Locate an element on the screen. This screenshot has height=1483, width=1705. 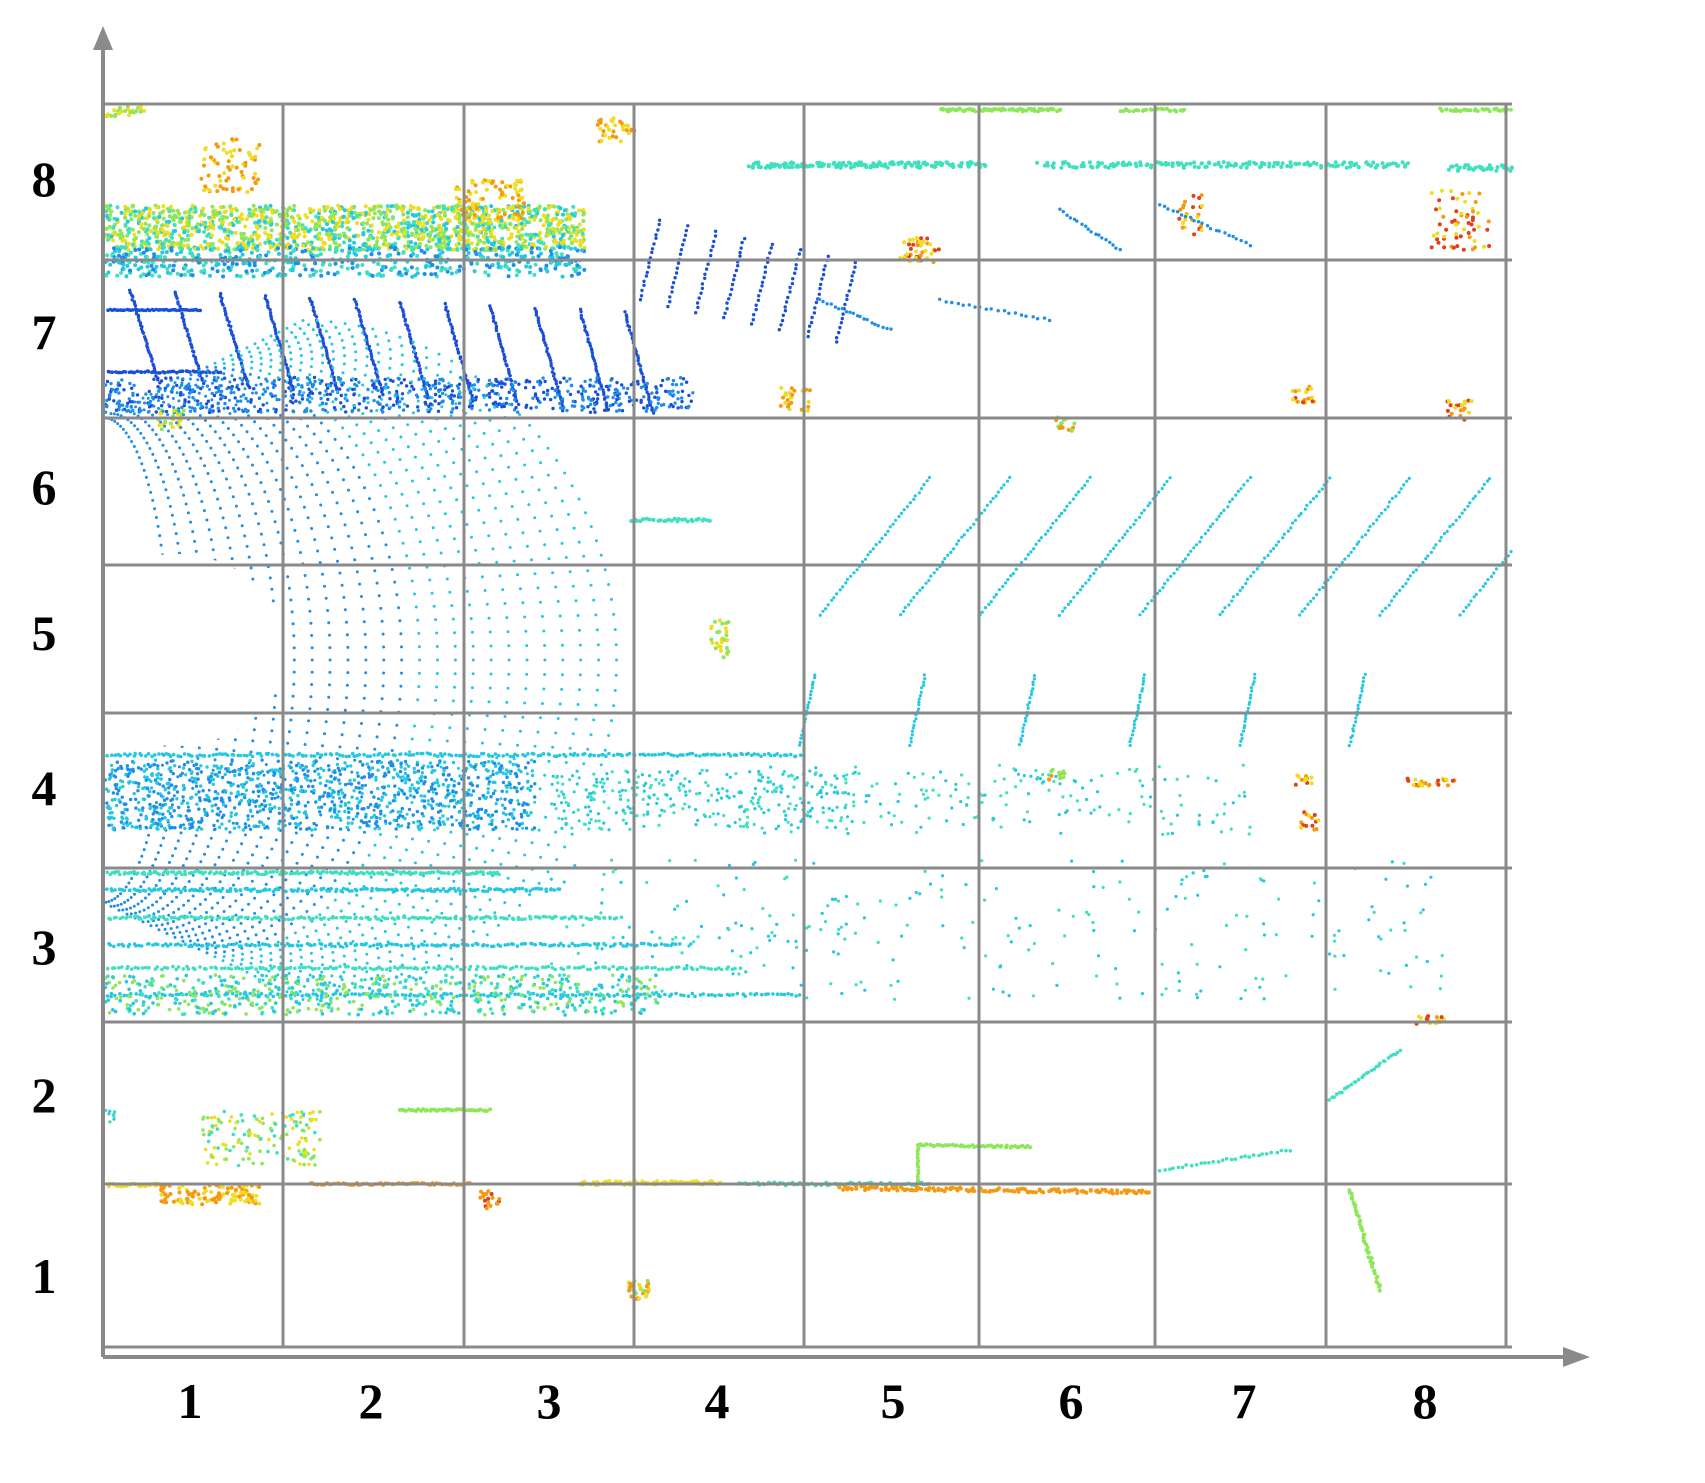
row-label-4: 4 is located at coordinates (44, 788).